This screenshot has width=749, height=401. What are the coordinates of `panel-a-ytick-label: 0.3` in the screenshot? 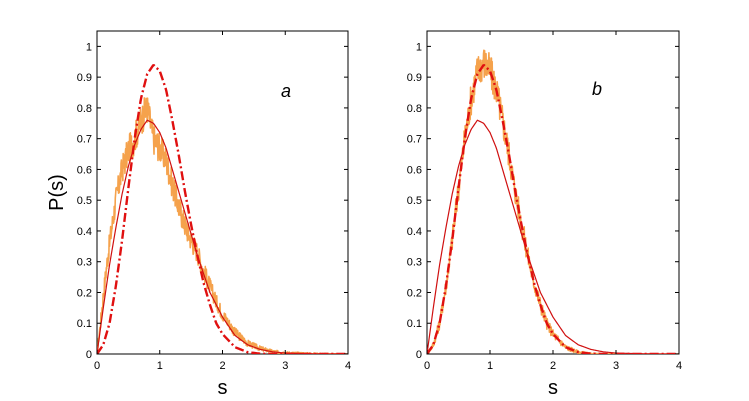 It's located at (84, 263).